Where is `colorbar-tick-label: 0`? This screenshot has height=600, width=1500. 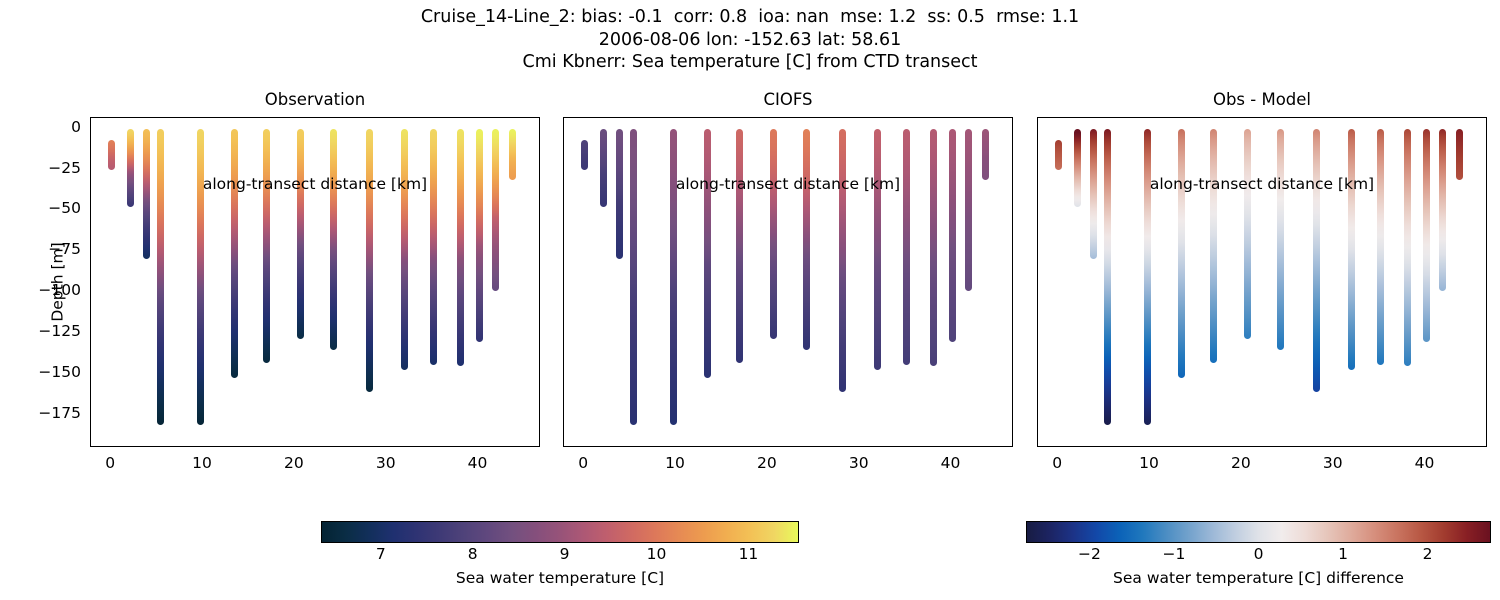
colorbar-tick-label: 0 is located at coordinates (1258, 554).